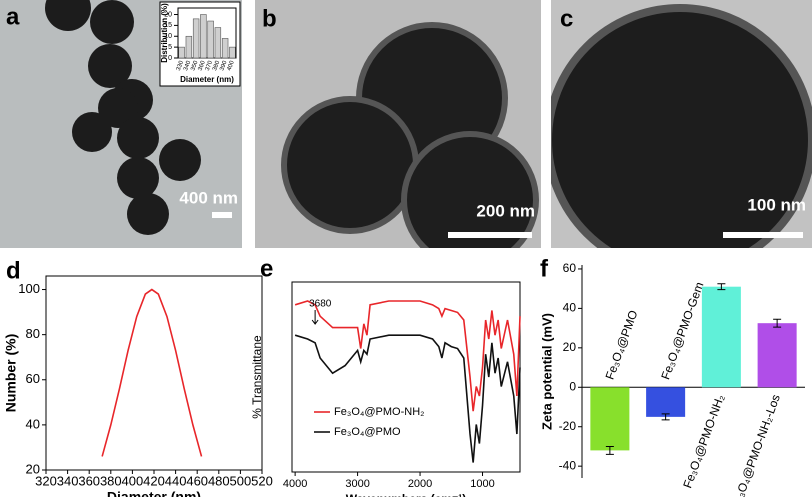  Describe the element at coordinates (367, 432) in the screenshot. I see `legend-label: Fe₃O₄@PMO` at that location.